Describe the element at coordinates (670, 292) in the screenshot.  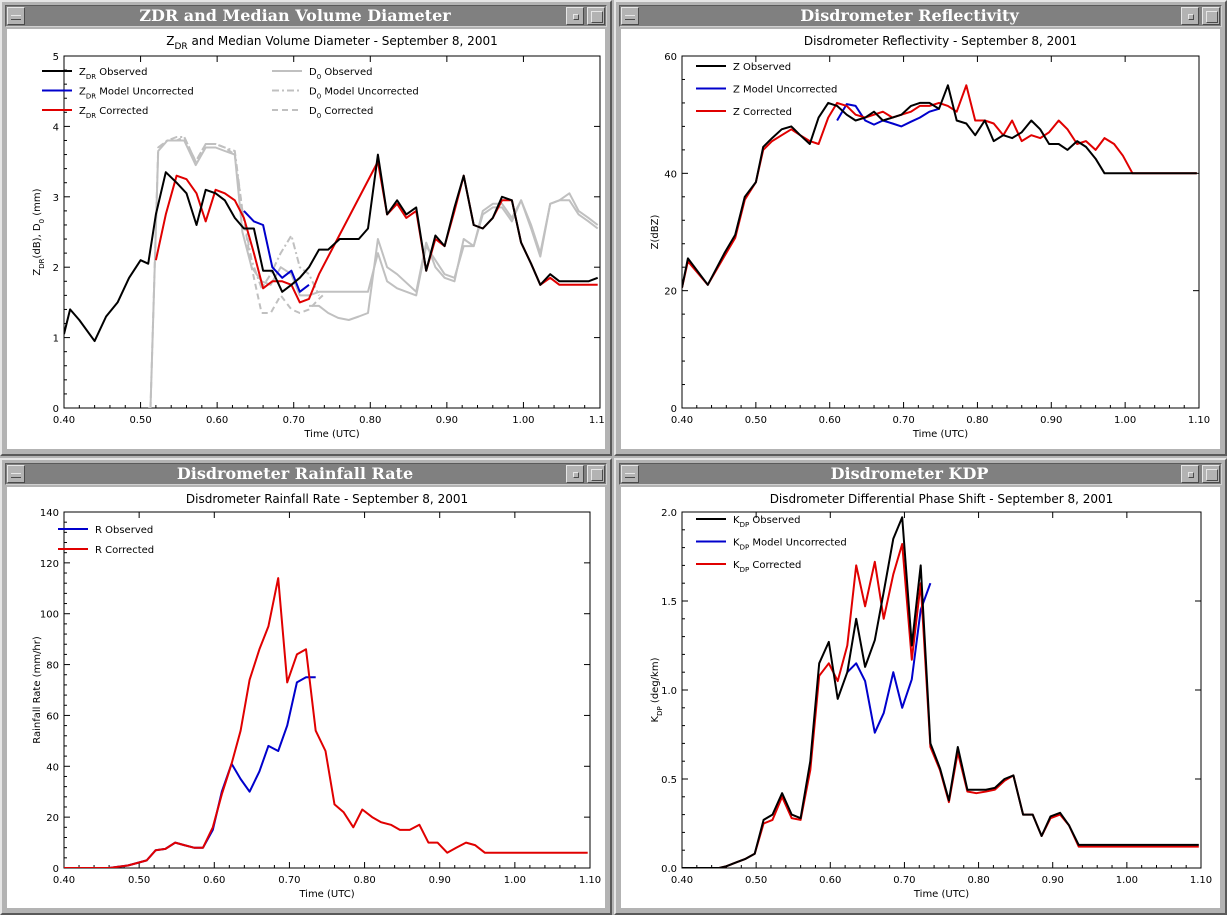
I see `y-tick-label: 20` at that location.